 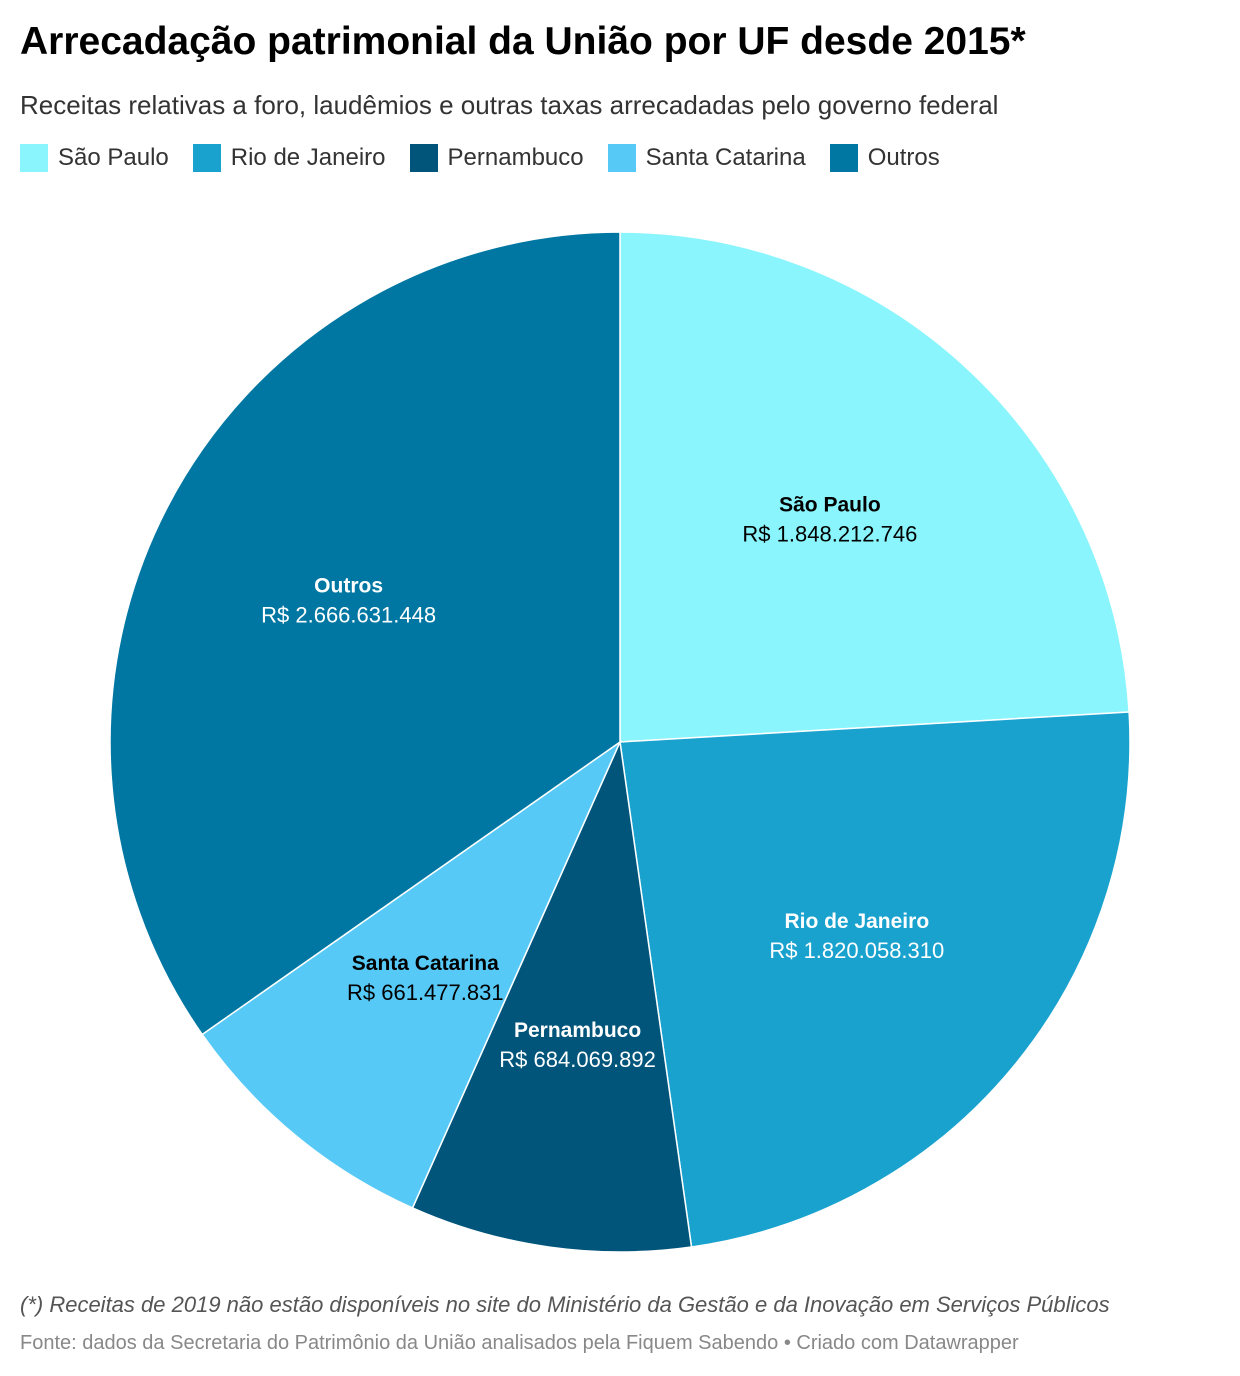 I want to click on slice-label-rio-de-janeiro: Rio de Janeiro R$ 1.820.058.310, so click(x=856, y=936).